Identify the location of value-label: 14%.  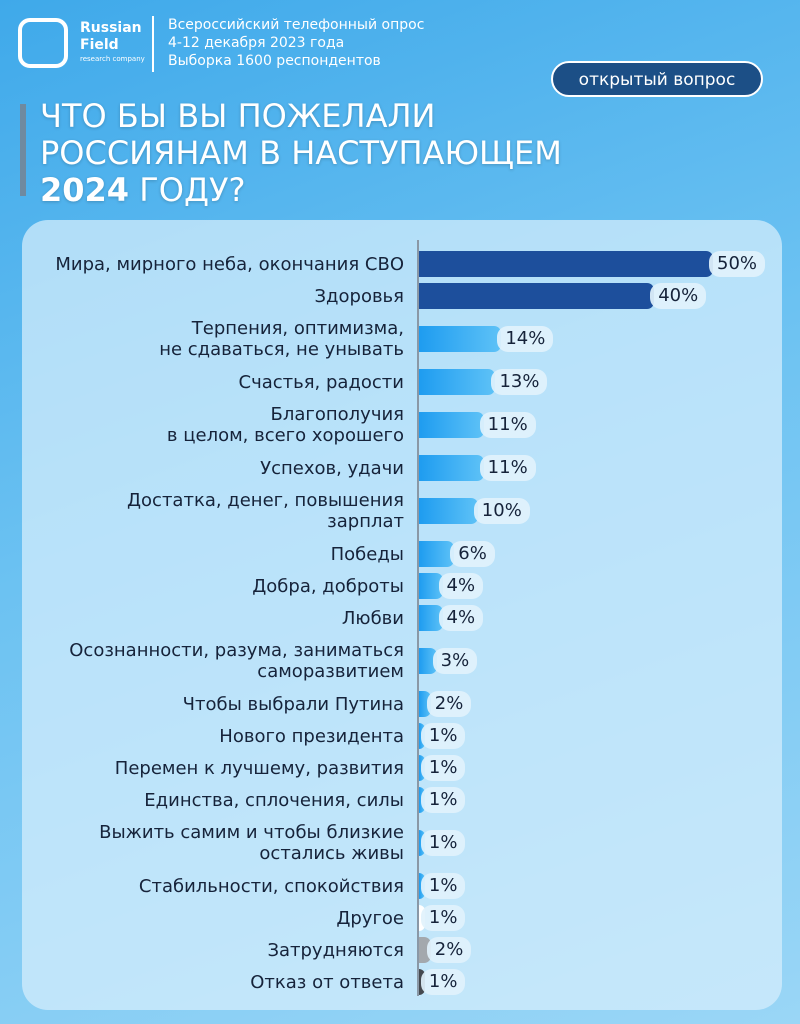
(525, 339).